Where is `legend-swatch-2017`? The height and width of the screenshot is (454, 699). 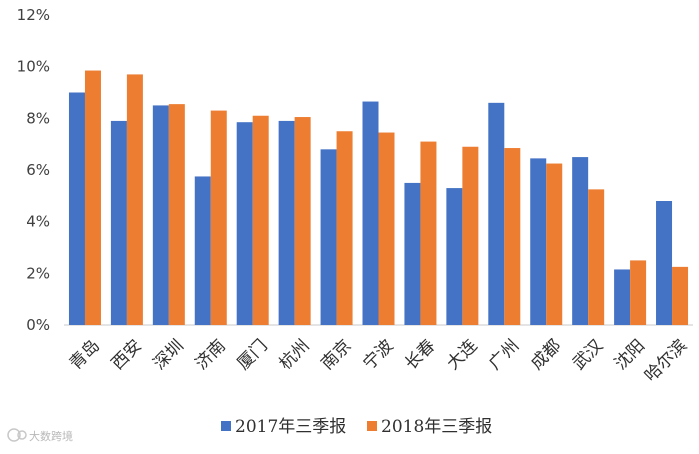 legend-swatch-2017 is located at coordinates (226, 426).